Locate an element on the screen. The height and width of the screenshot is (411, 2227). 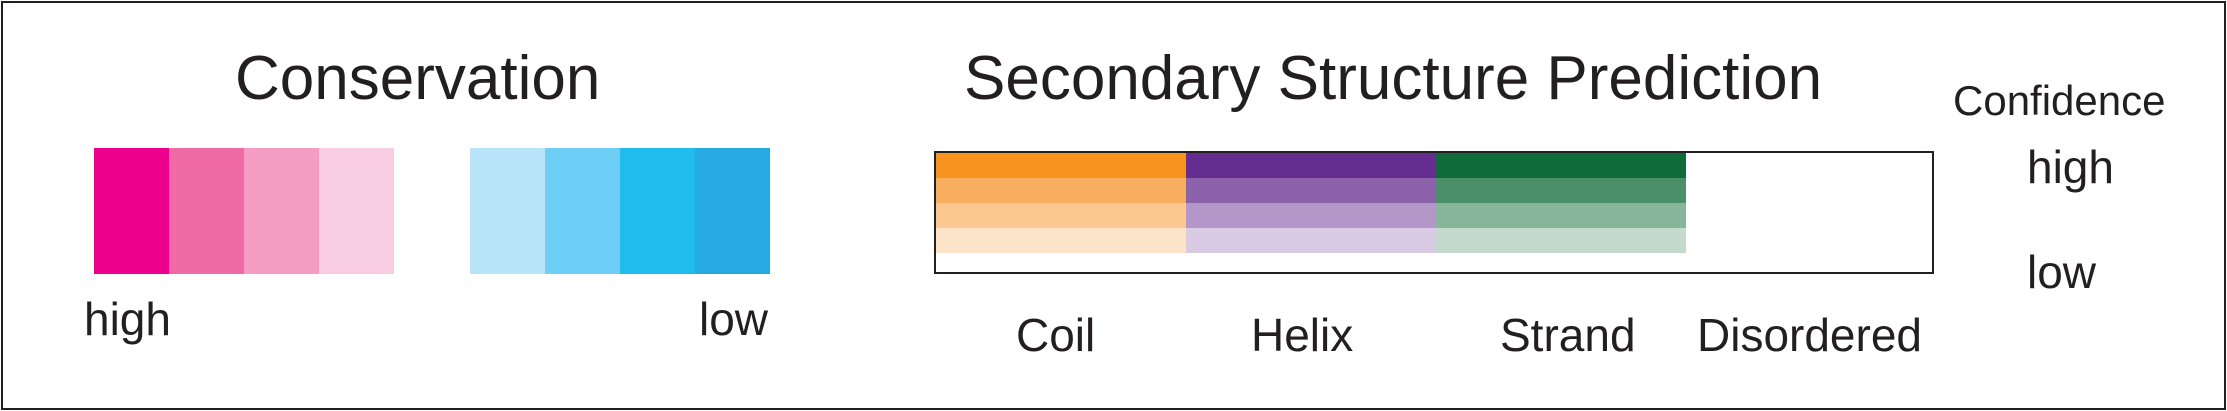
category-label-coil: Coil is located at coordinates (1056, 335).